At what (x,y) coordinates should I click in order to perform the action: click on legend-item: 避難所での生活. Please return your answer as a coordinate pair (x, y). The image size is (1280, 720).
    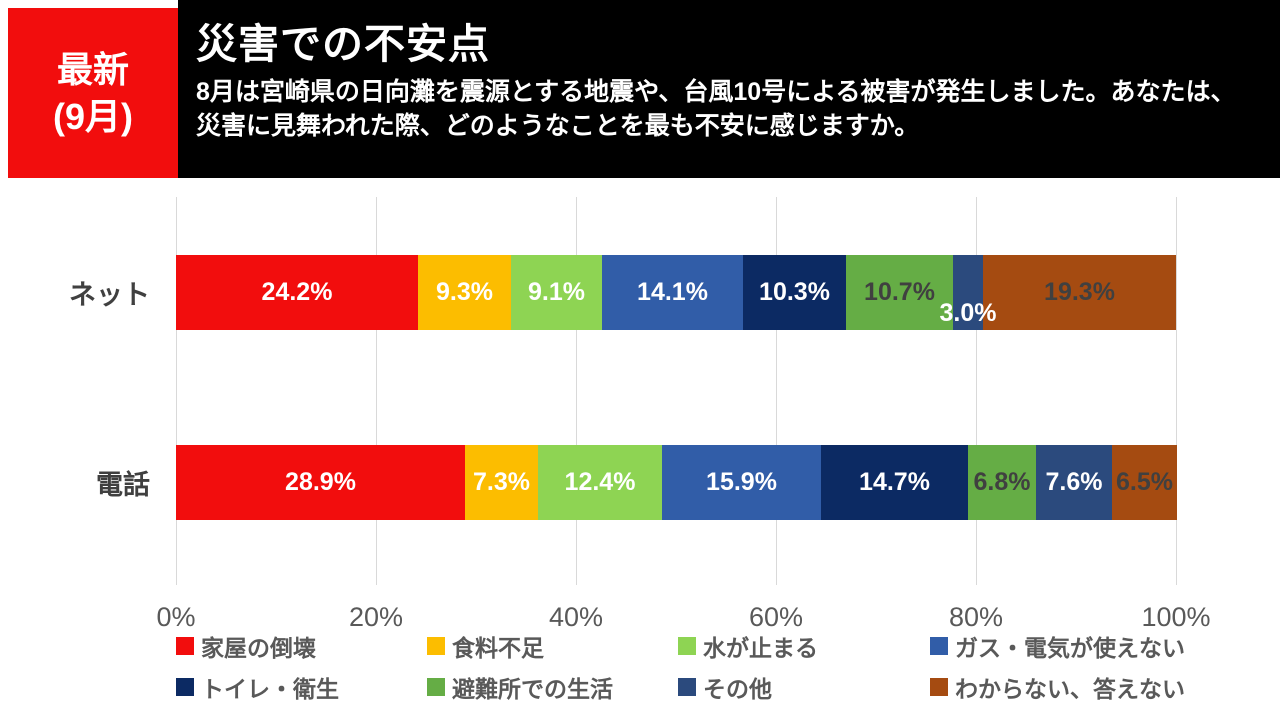
    Looking at the image, I should click on (552, 688).